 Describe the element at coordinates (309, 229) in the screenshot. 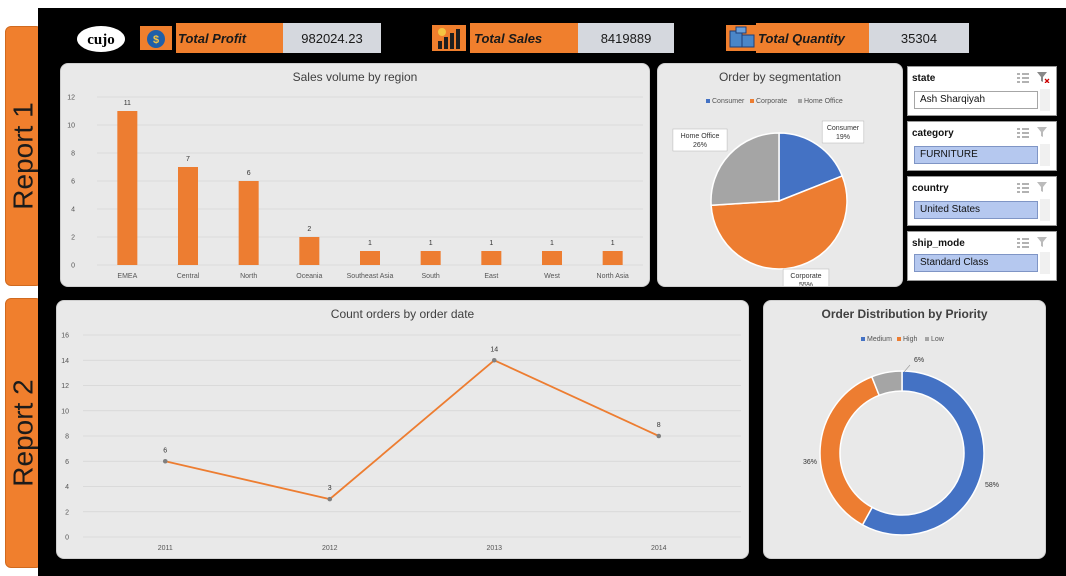

I see `bar-value-label: 2` at that location.